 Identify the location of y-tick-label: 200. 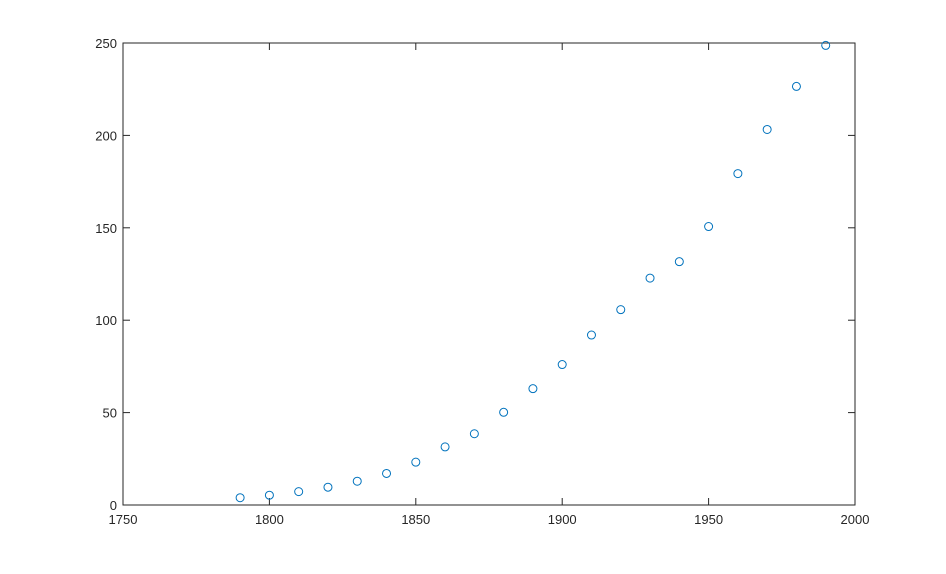
(106, 135).